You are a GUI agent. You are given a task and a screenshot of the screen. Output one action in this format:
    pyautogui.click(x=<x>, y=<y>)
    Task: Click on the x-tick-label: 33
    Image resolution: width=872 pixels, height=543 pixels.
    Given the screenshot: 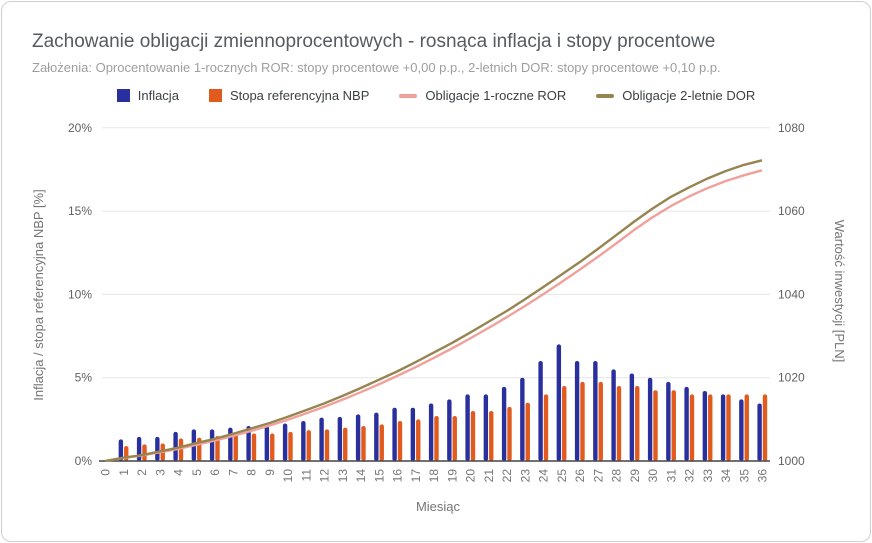 What is the action you would take?
    pyautogui.click(x=708, y=476)
    